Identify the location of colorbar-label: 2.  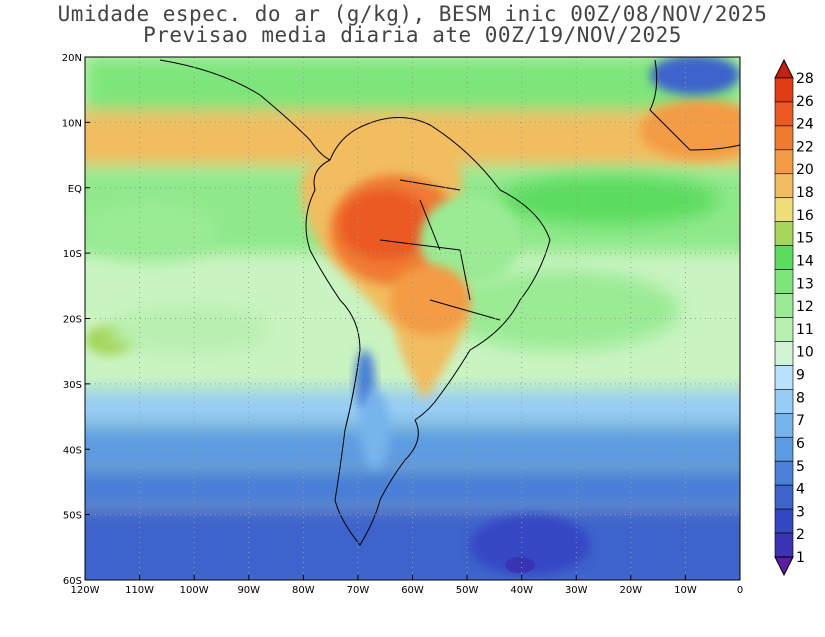
(800, 535).